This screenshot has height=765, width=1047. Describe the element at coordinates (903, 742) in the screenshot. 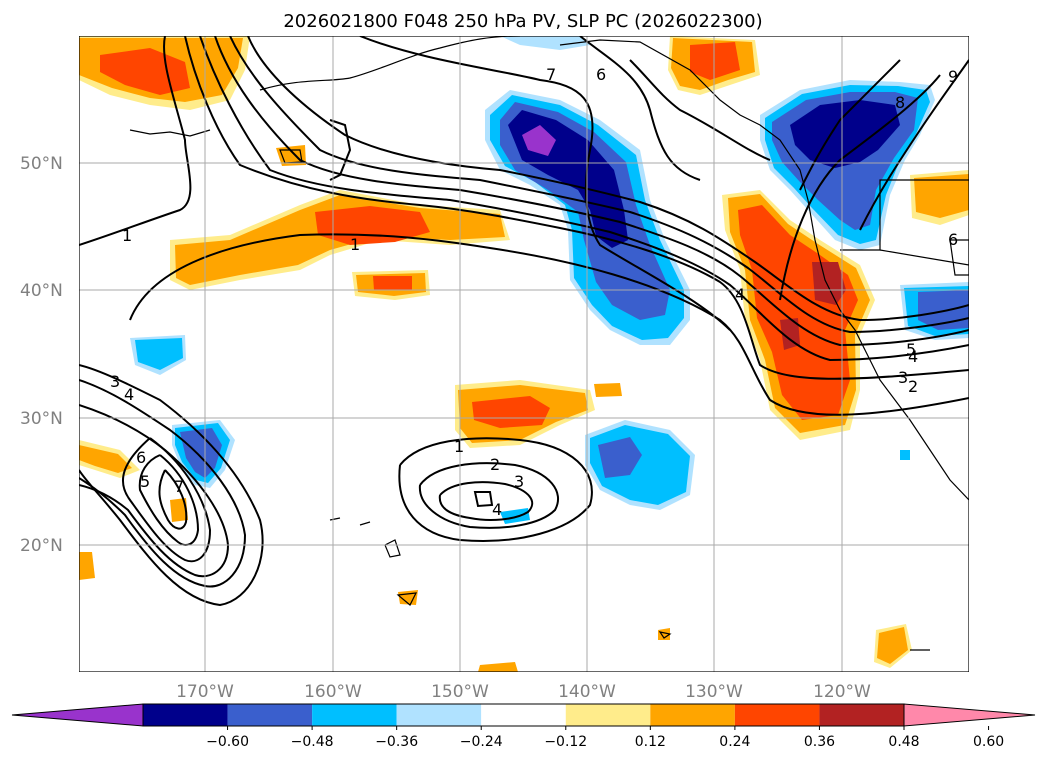

I see `colorbar-tick-label: 0.48` at that location.